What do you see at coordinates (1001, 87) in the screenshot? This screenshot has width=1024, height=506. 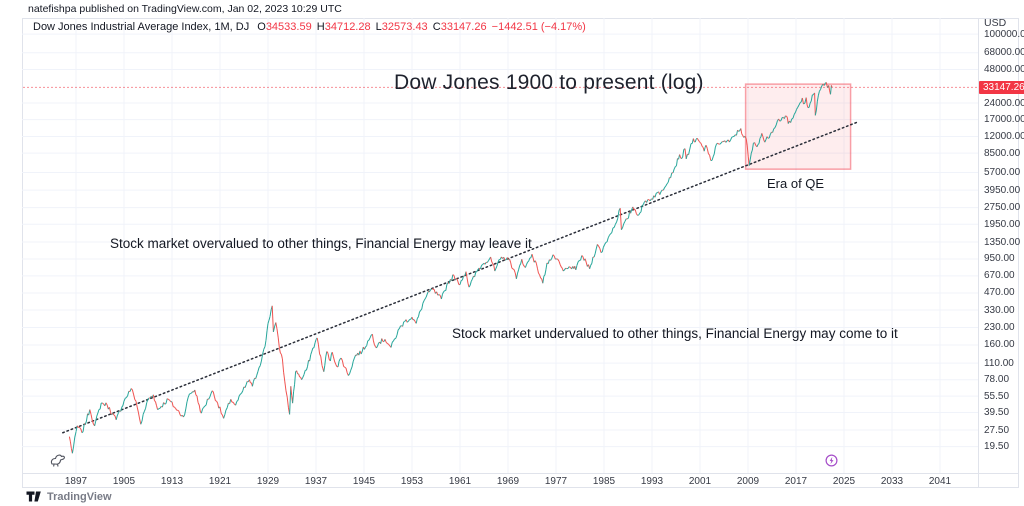 I see `last-price-badge: 33147.26` at bounding box center [1001, 87].